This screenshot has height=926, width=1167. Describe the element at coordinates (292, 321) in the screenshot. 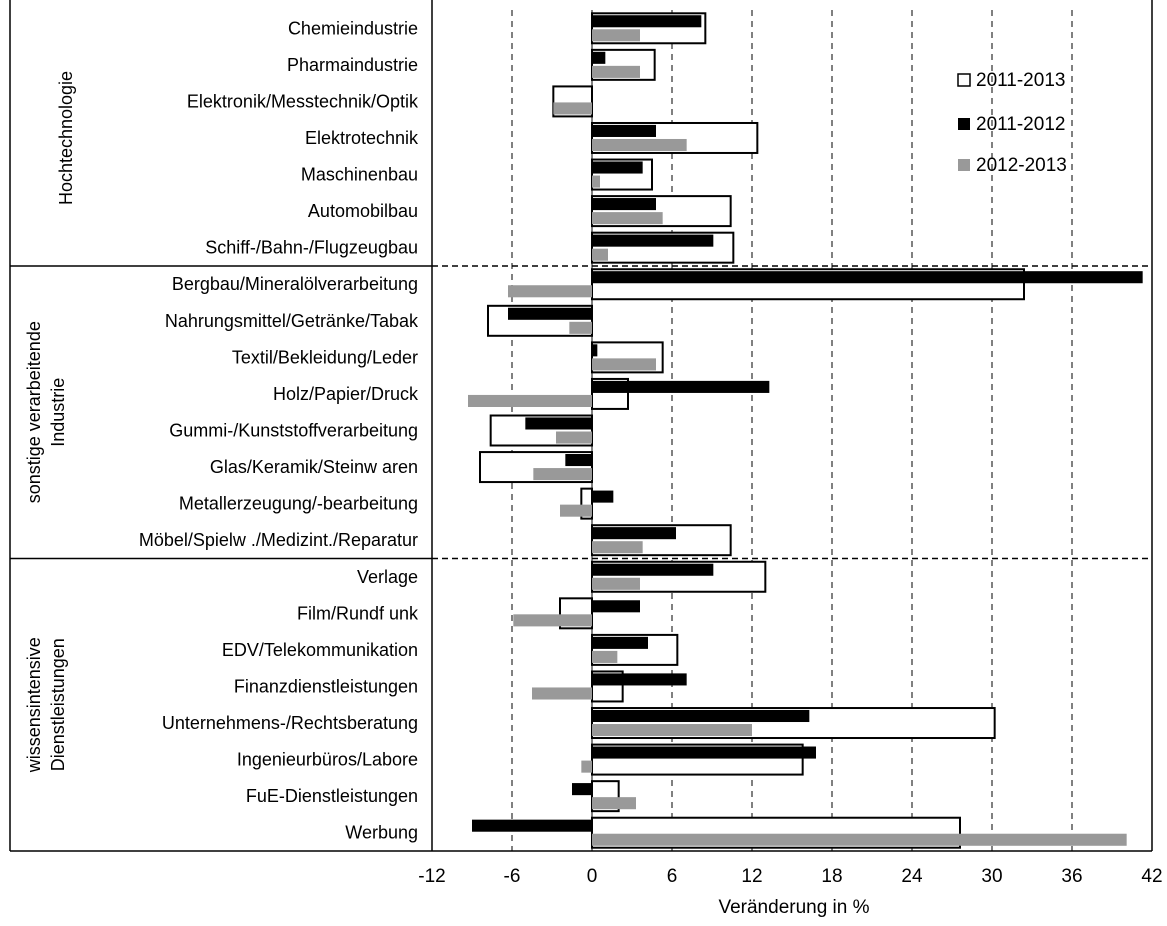

I see `category-label: Nahrungsmittel/Getränke/Tabak` at that location.